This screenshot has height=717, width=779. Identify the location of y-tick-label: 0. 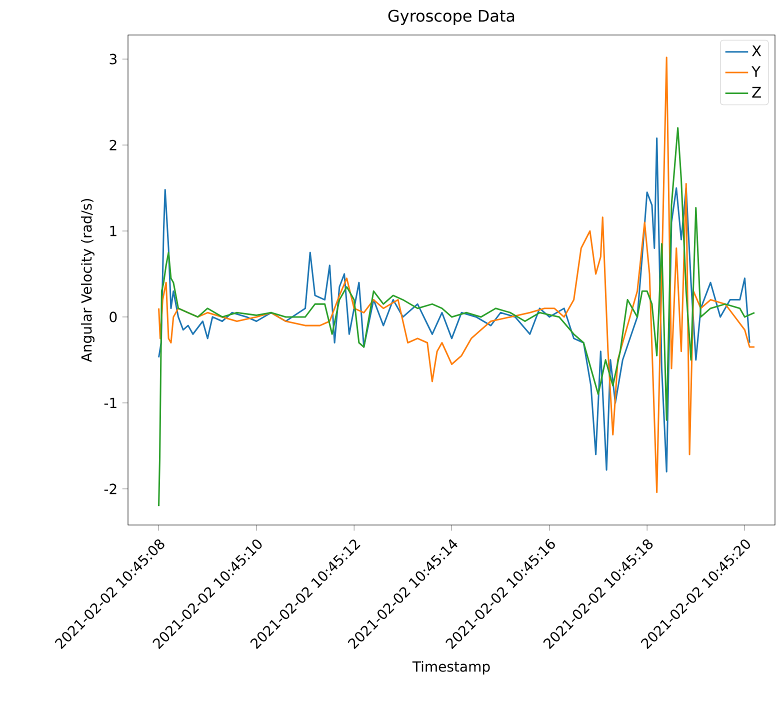
(113, 317).